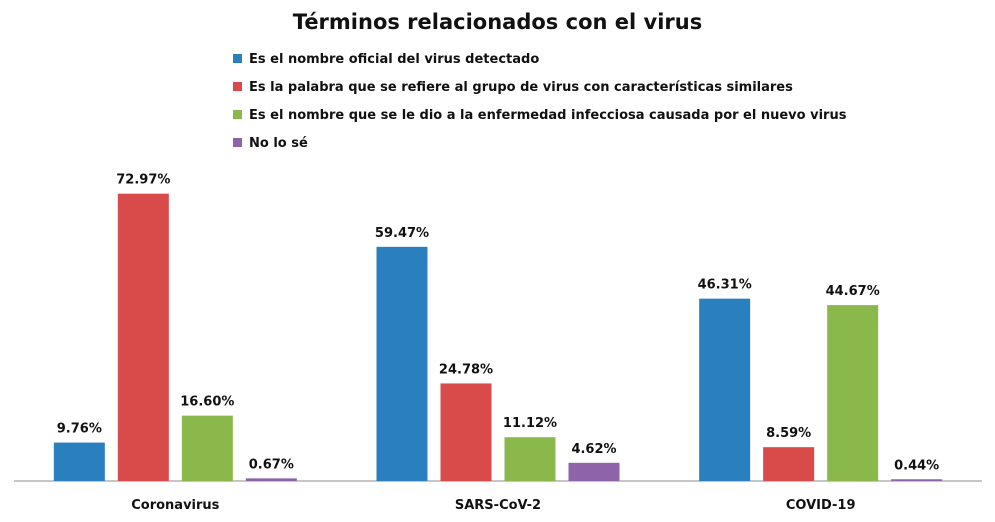  What do you see at coordinates (821, 505) in the screenshot?
I see `x-tick-label: COVID-19` at bounding box center [821, 505].